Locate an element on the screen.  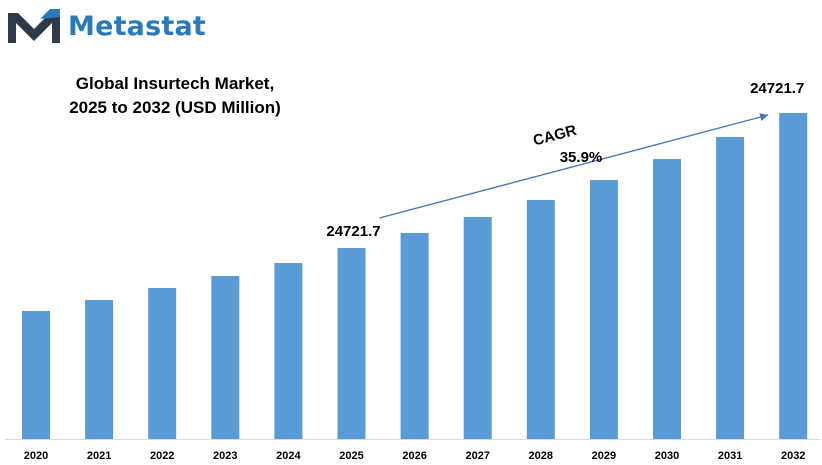
bar-2020 is located at coordinates (36, 375).